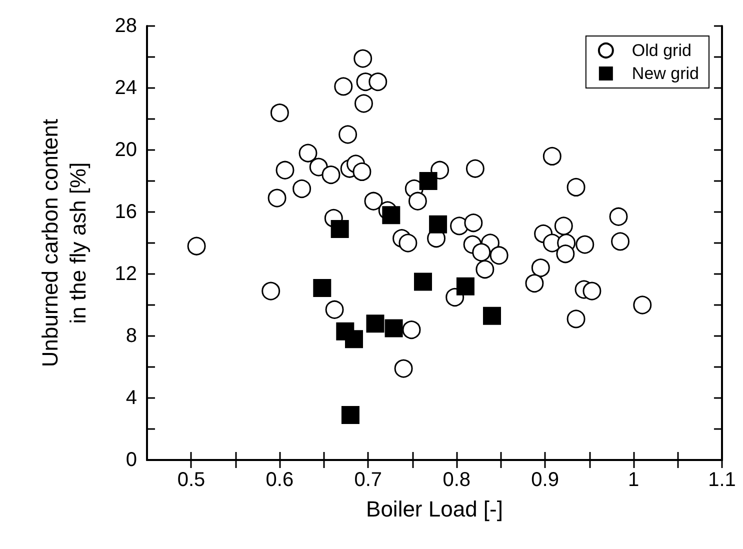 The image size is (743, 549). Describe the element at coordinates (456, 480) in the screenshot. I see `x-tick-label: 0.8` at that location.